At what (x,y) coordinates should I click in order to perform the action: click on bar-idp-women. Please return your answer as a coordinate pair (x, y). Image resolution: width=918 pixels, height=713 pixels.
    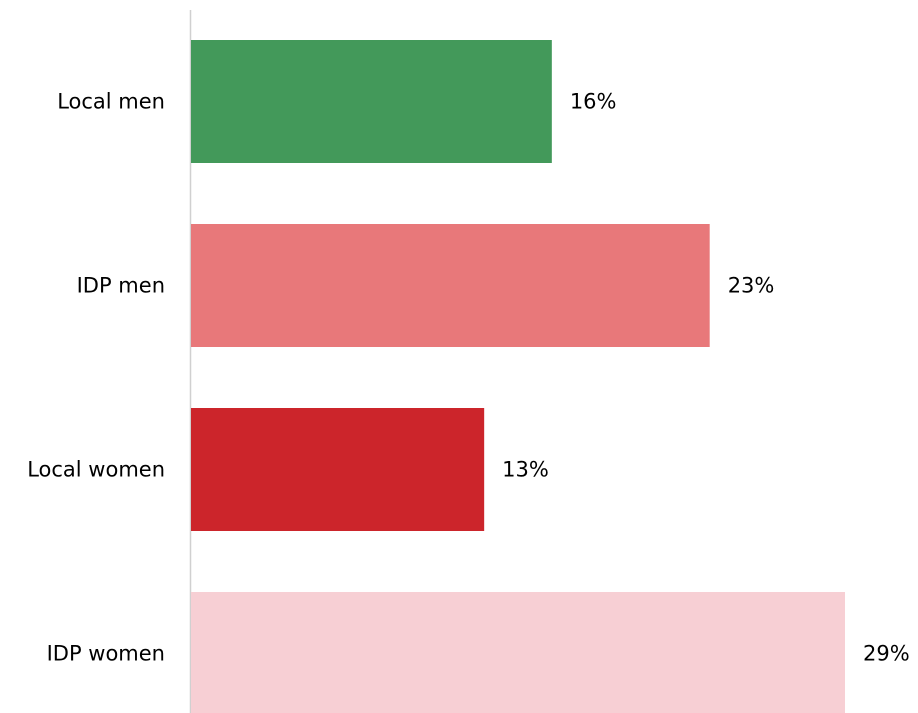
    Looking at the image, I should click on (518, 652).